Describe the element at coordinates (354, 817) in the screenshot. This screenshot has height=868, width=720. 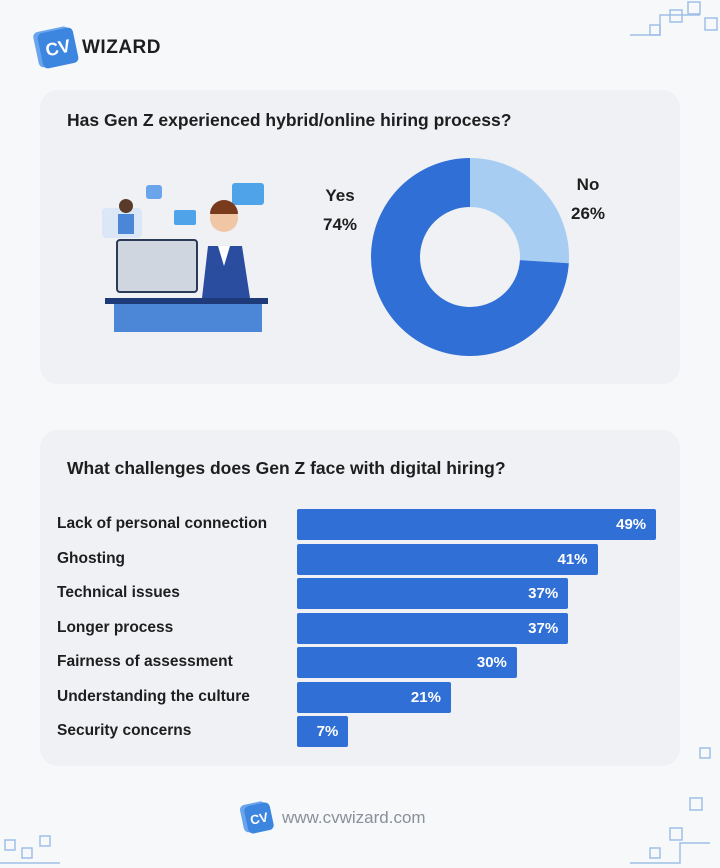
I see `website-url: www.cvwizard.com` at that location.